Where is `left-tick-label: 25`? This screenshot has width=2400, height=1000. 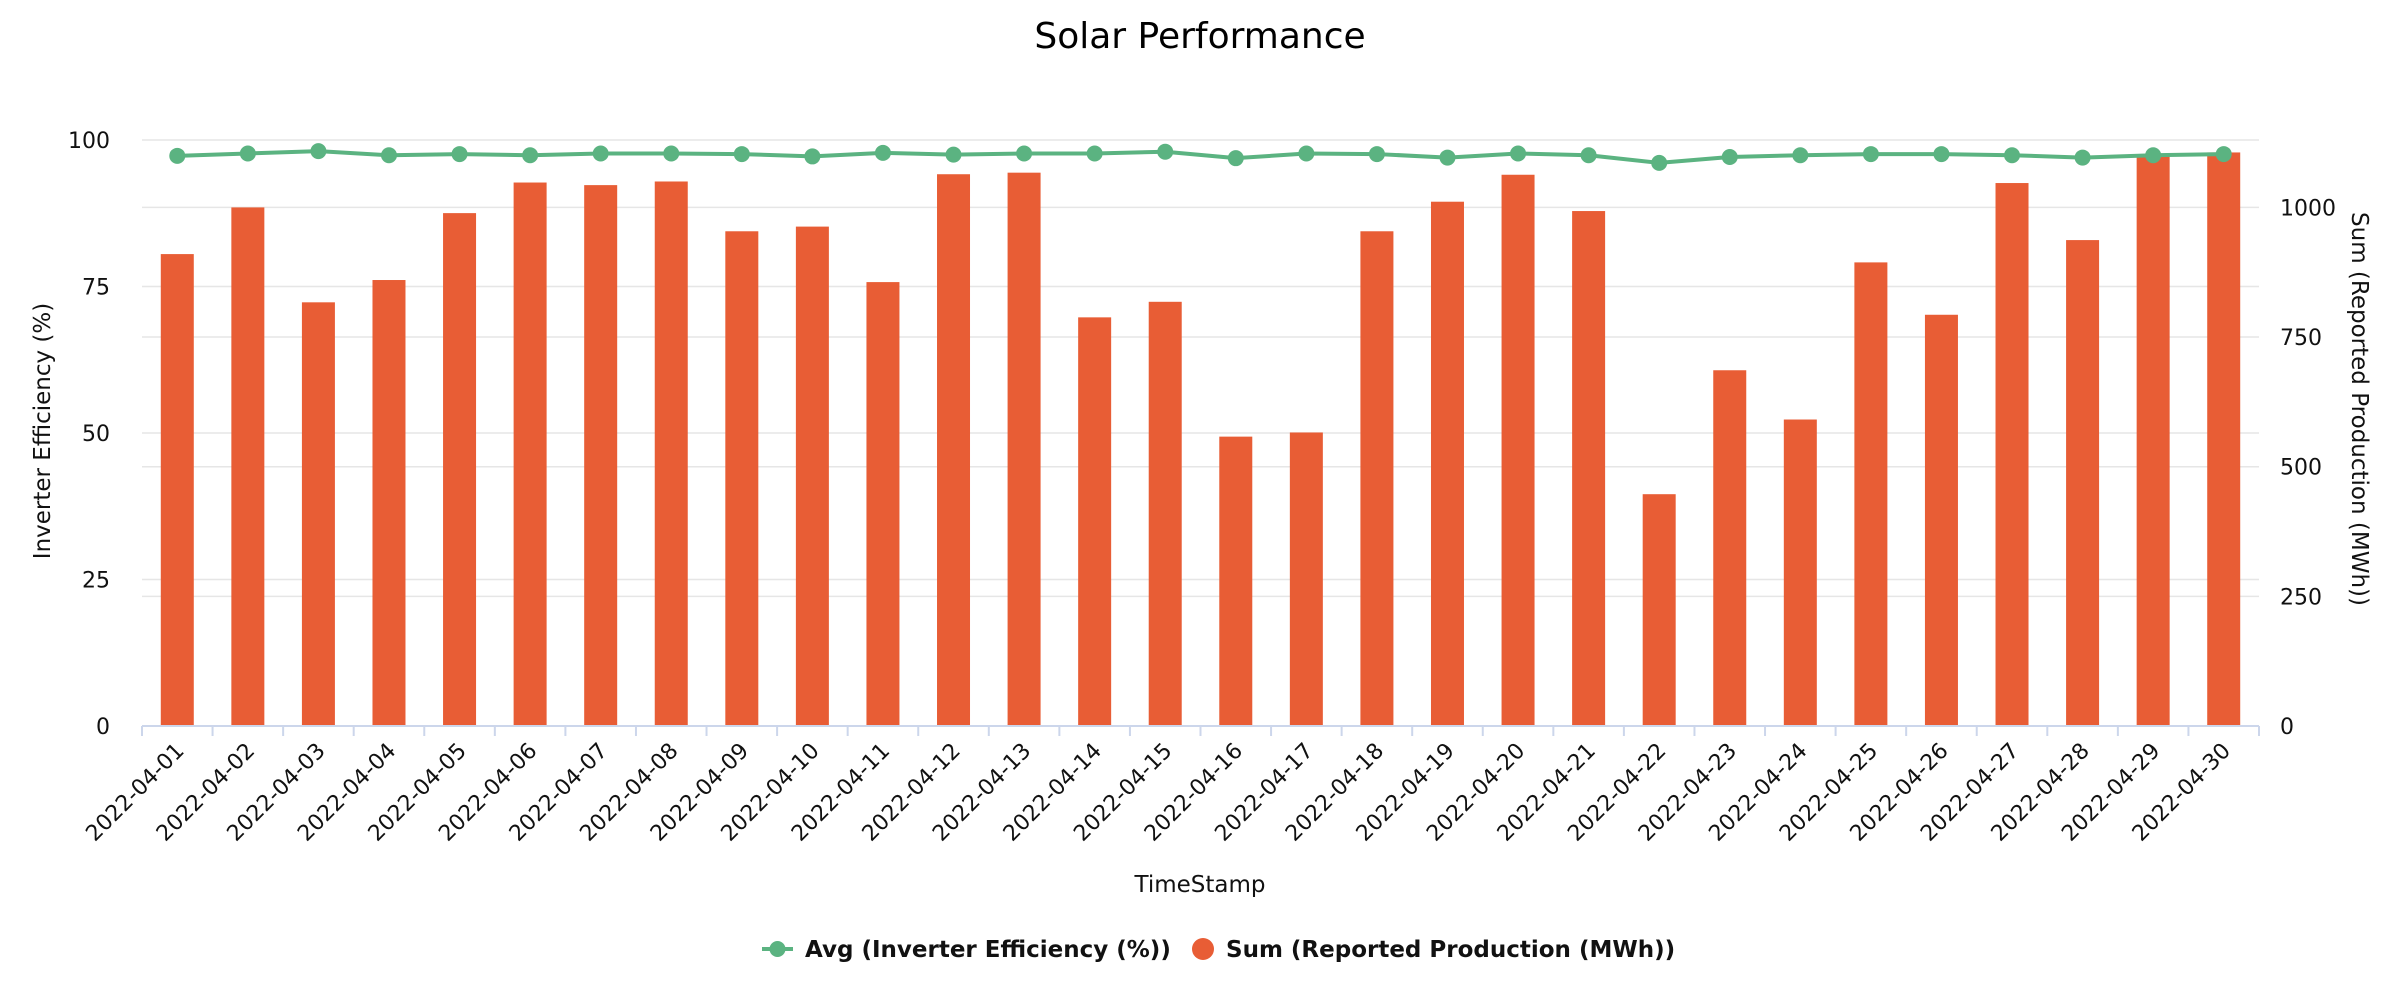
left-tick-label: 25 is located at coordinates (96, 581).